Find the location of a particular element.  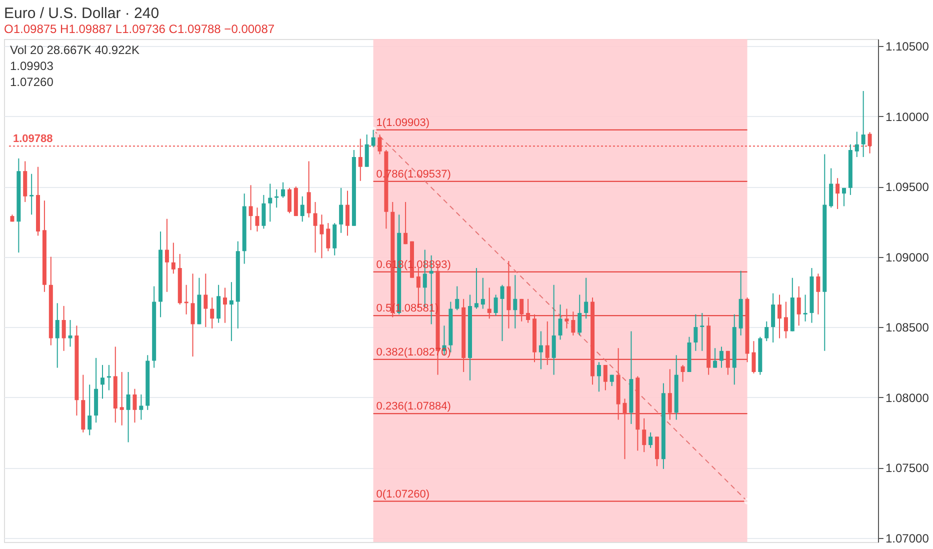

y-tick-label: 1.09000 is located at coordinates (908, 257).